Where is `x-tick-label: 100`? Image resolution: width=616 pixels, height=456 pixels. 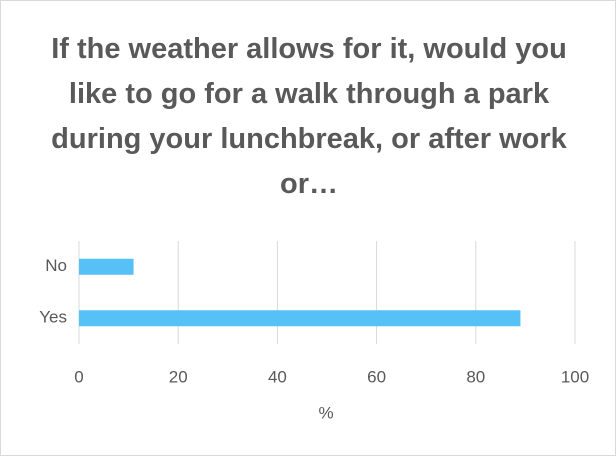
x-tick-label: 100 is located at coordinates (575, 376).